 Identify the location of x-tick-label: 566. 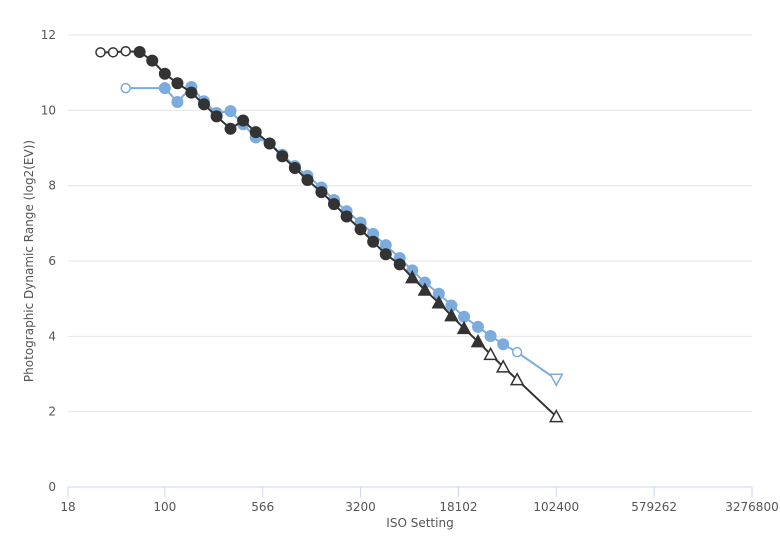
(262, 507).